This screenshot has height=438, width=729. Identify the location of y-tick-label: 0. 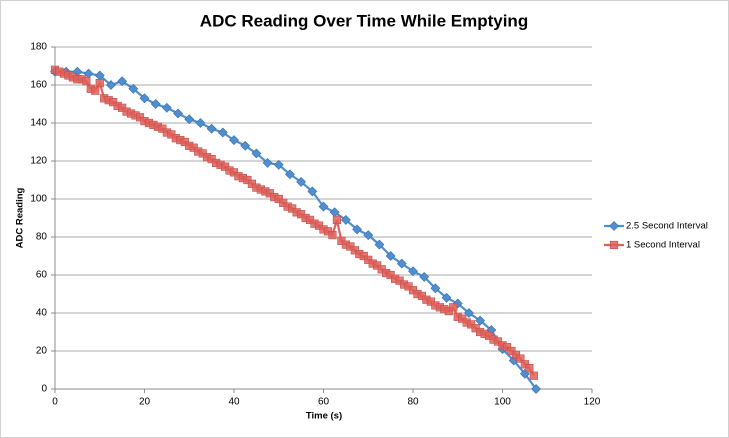
(44, 389).